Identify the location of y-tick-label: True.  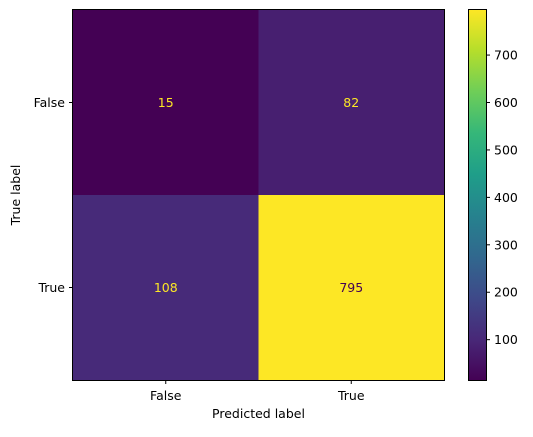
(51, 287).